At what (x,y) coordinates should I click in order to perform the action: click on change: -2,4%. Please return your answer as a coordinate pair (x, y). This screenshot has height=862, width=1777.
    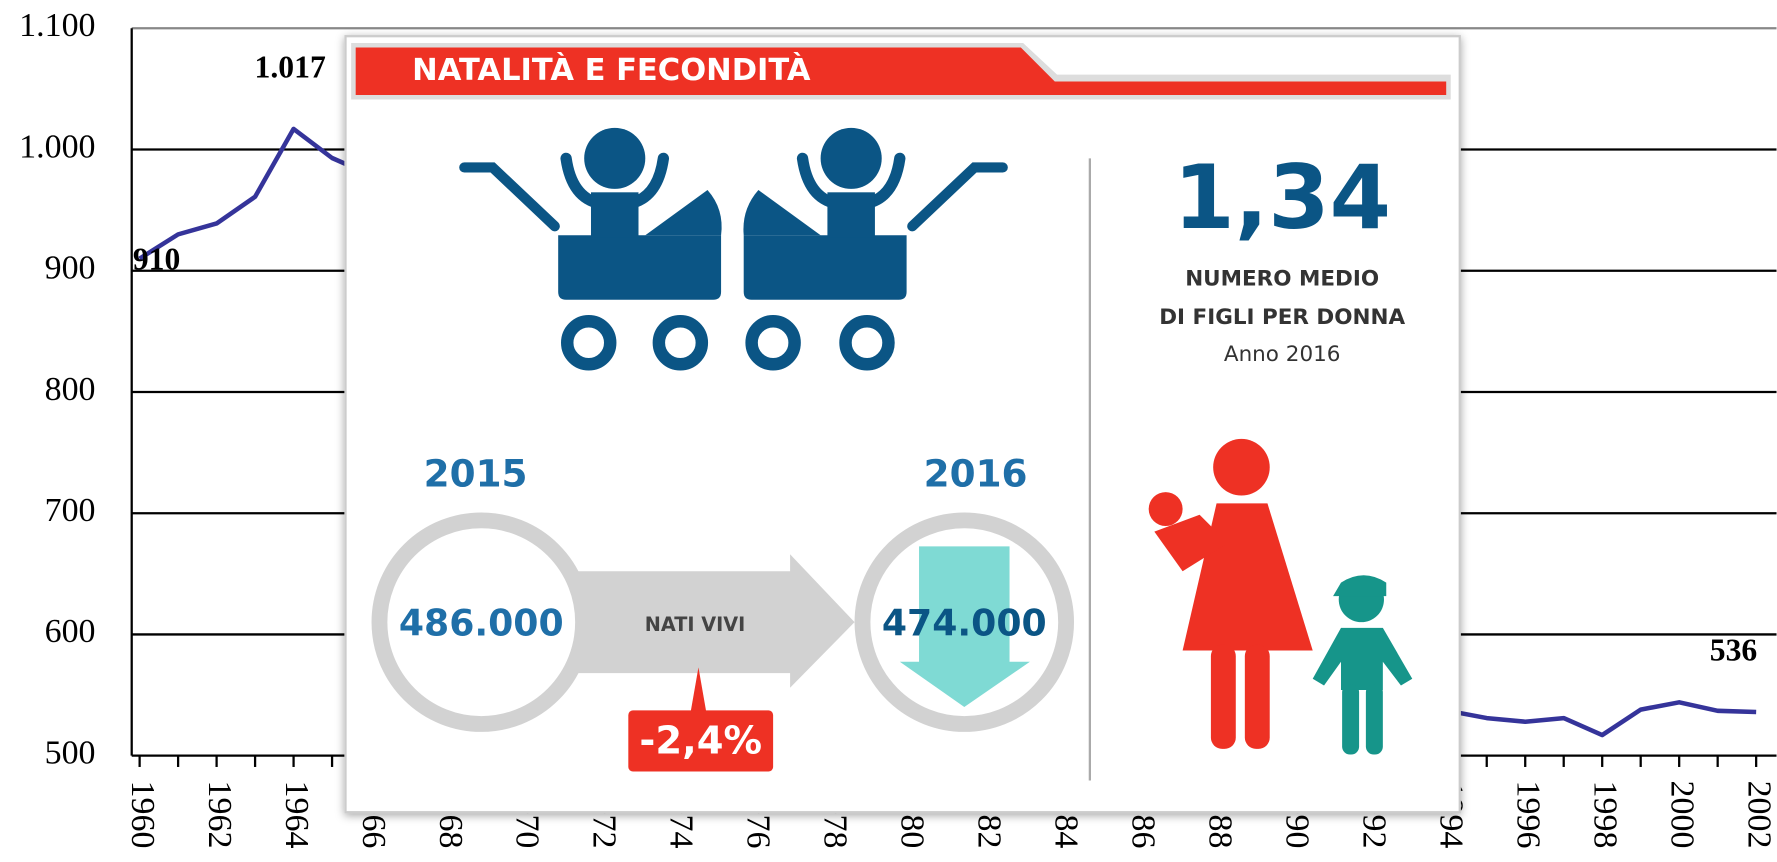
    Looking at the image, I should click on (700, 741).